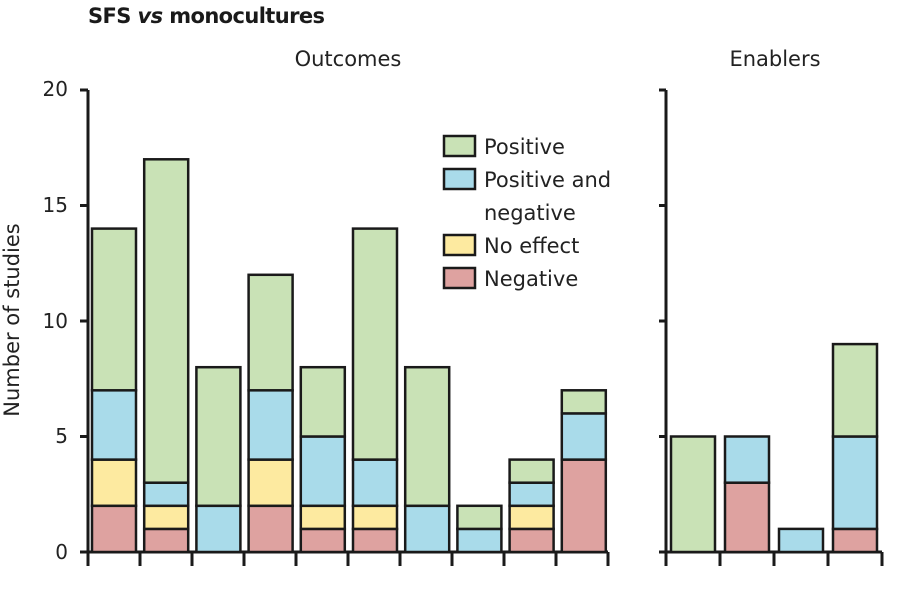 This screenshot has height=589, width=912. I want to click on enablers-panel-title: Enablers, so click(774, 59).